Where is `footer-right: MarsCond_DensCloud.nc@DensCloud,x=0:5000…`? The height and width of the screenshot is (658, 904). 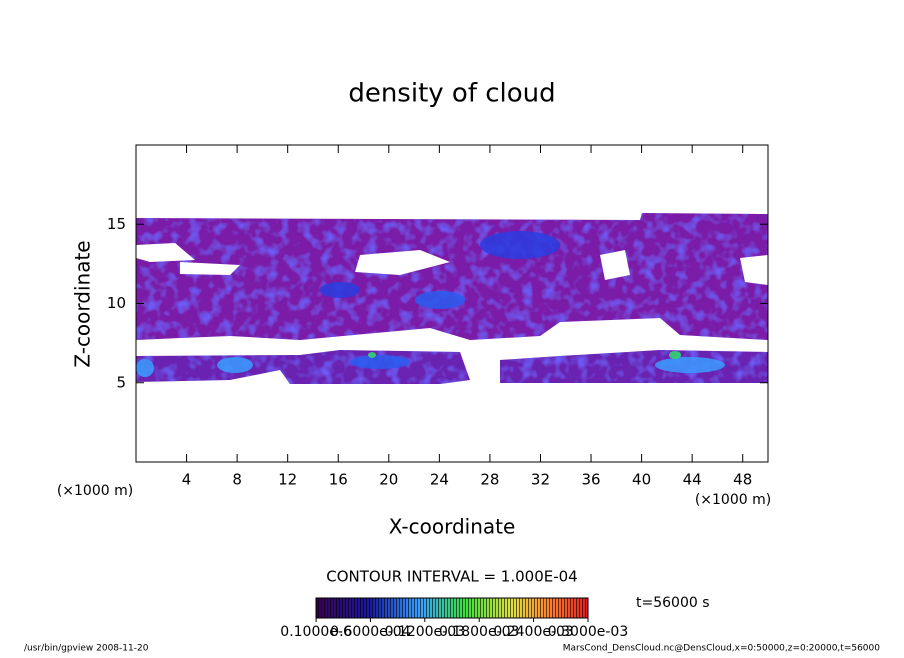
footer-right: MarsCond_DensCloud.nc@DensCloud,x=0:5000… is located at coordinates (721, 649).